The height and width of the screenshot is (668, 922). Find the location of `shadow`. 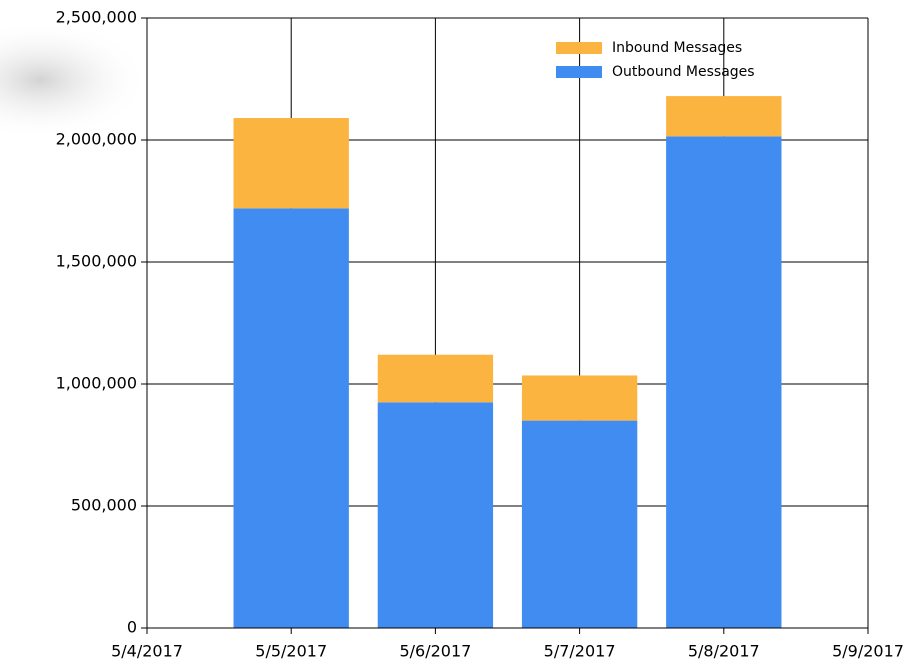

shadow is located at coordinates (75, 80).